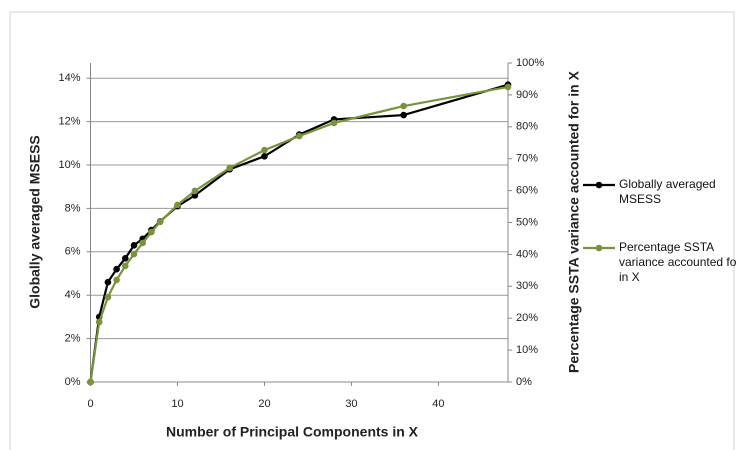 The height and width of the screenshot is (450, 737). Describe the element at coordinates (527, 127) in the screenshot. I see `y2-tick-label: 80%` at that location.